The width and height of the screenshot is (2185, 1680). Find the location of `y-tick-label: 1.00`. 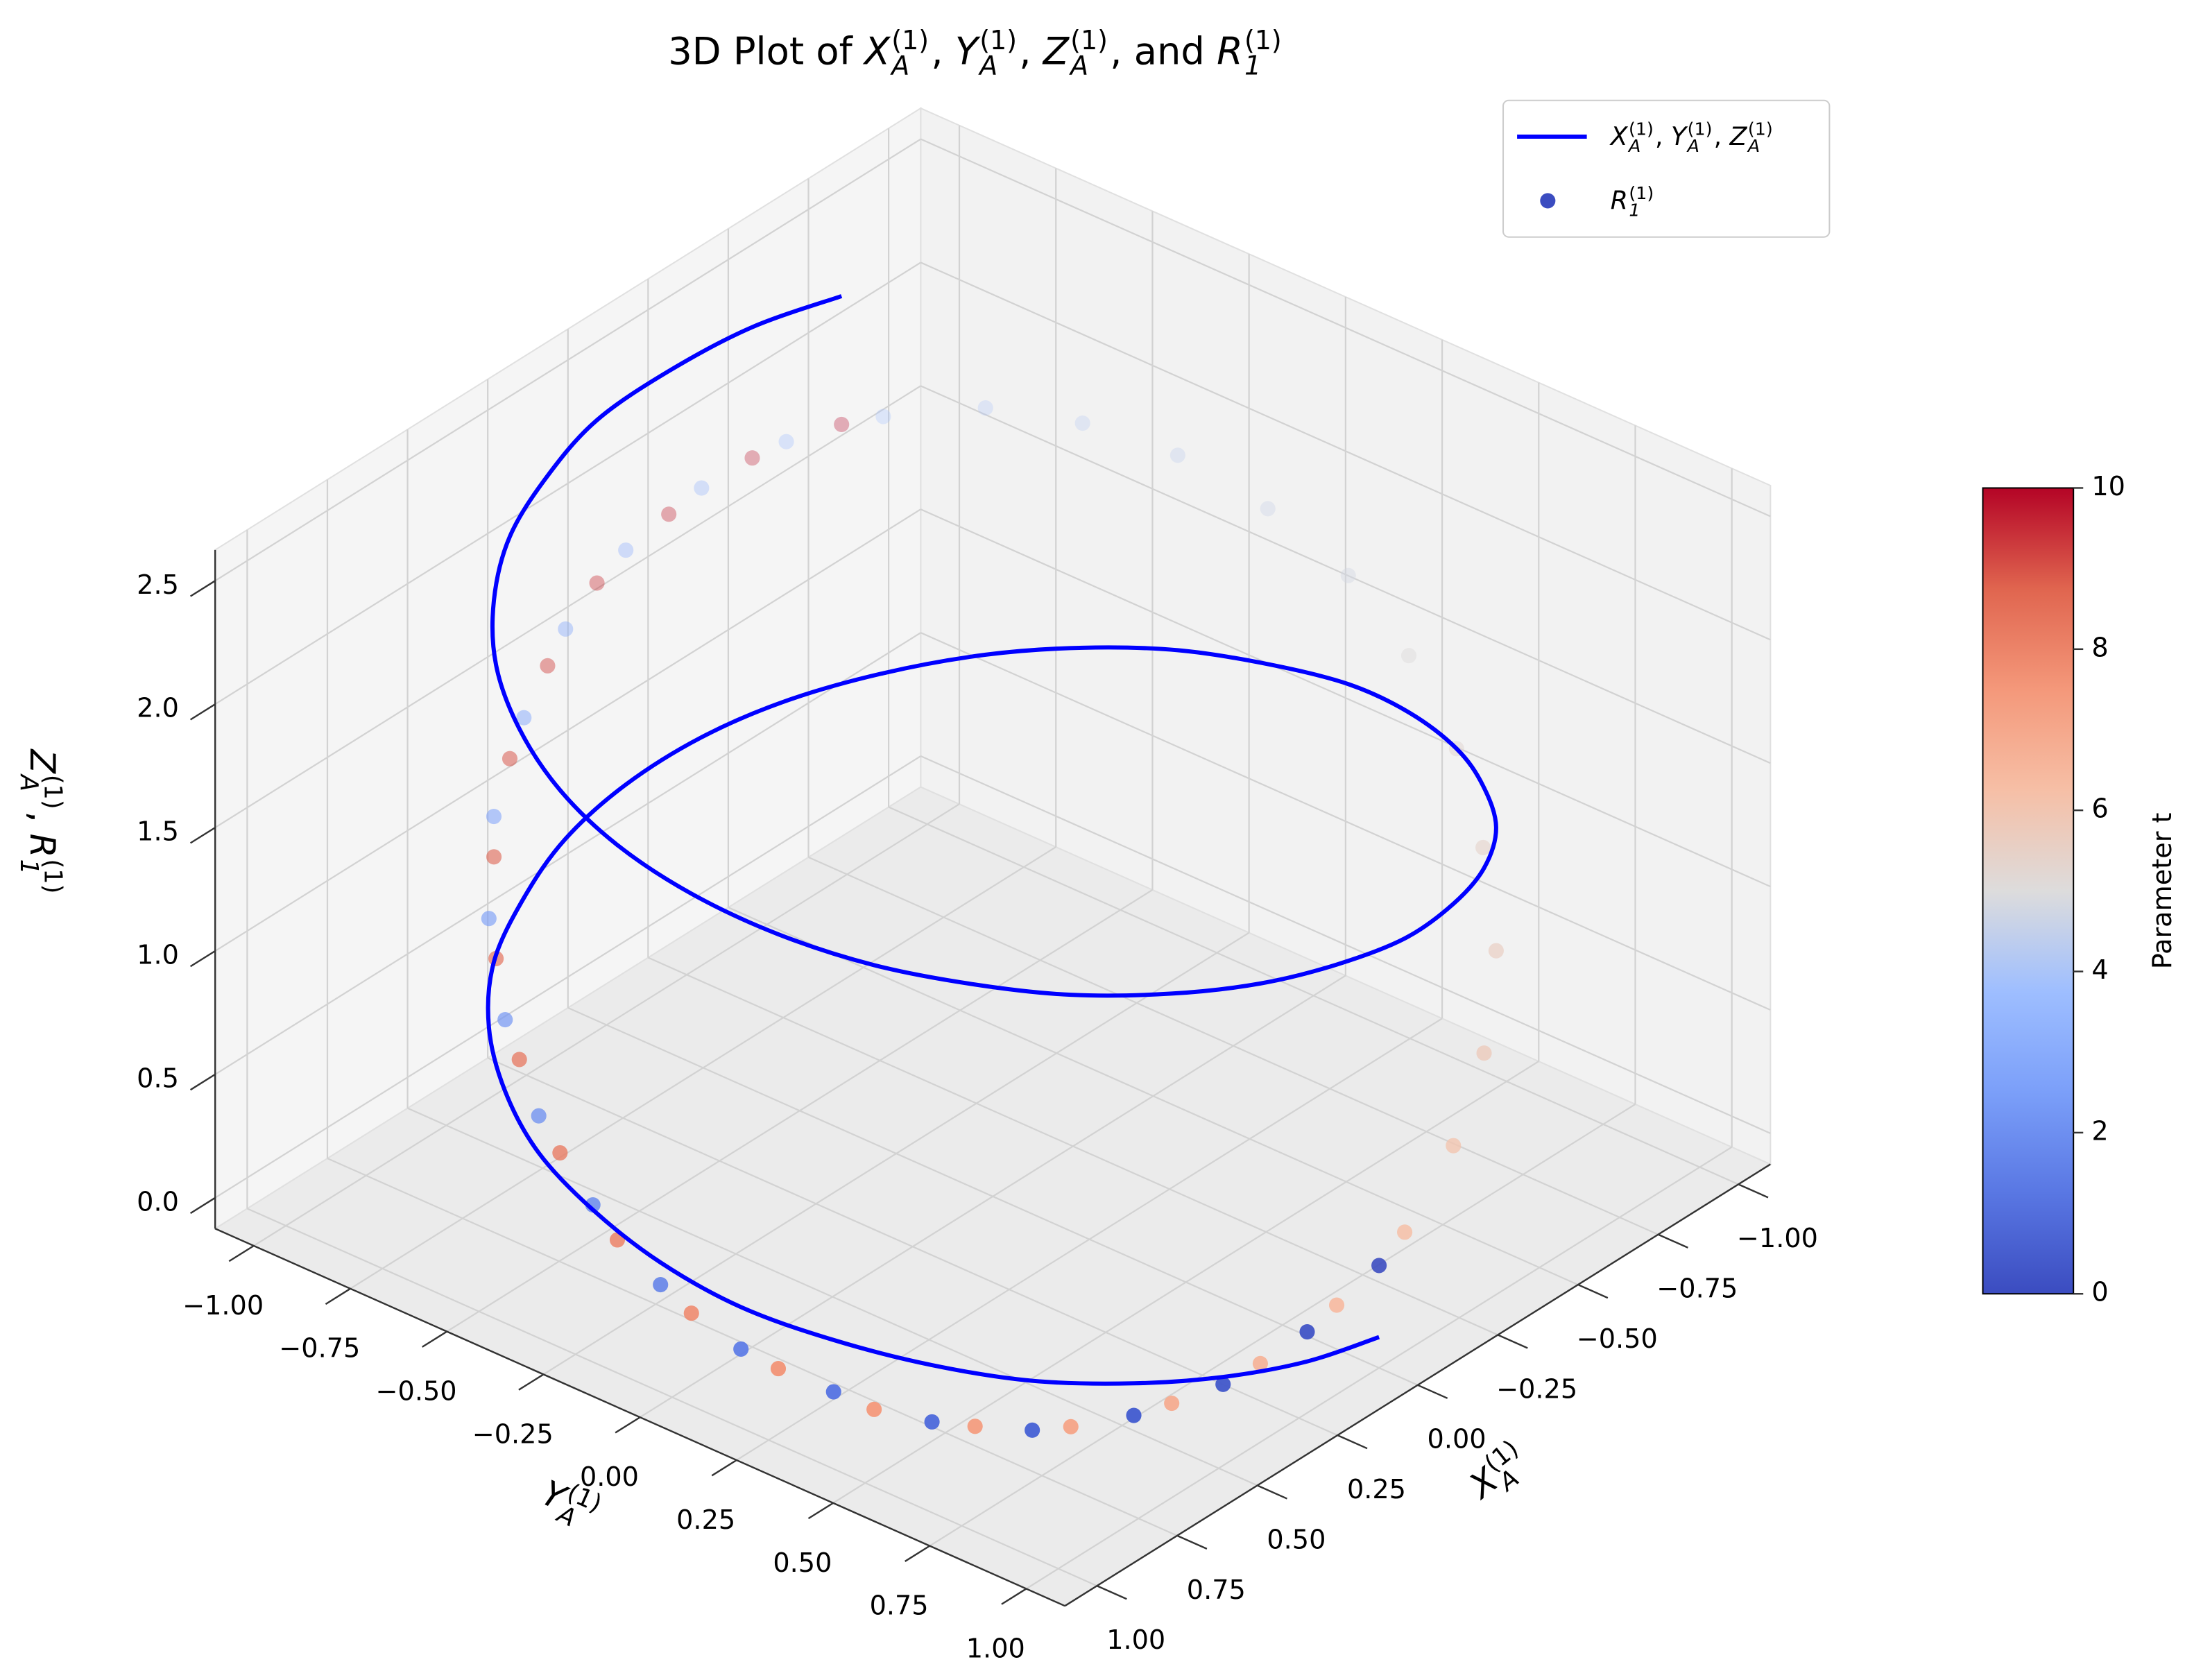

y-tick-label: 1.00 is located at coordinates (995, 1649).